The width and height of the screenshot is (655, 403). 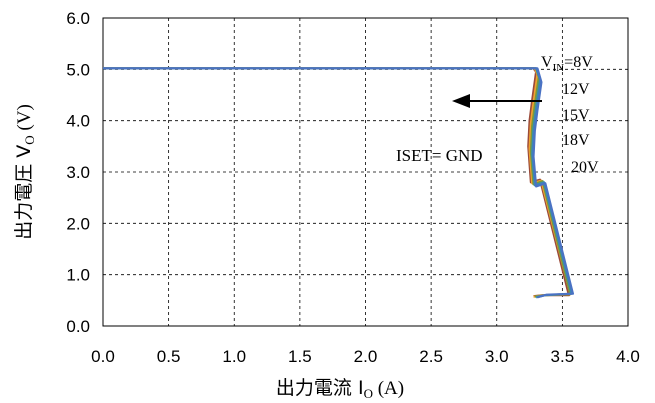 I want to click on y-label-sub: O, so click(x=29, y=139).